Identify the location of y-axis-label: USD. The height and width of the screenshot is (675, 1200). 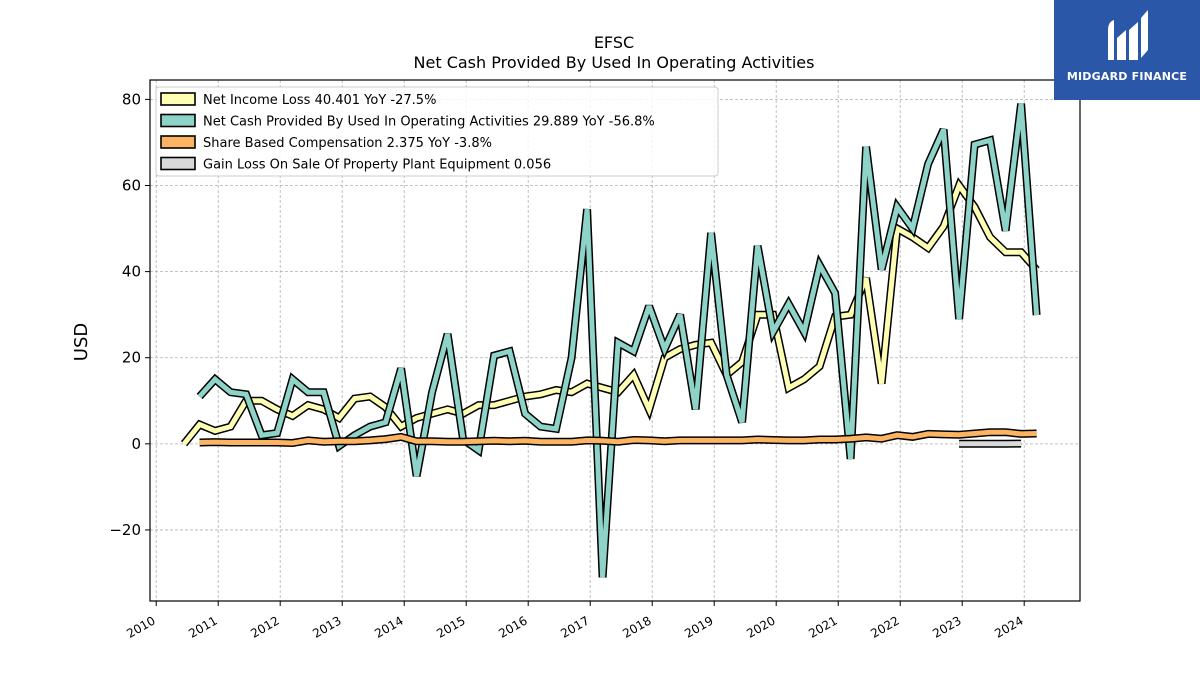
(81, 342).